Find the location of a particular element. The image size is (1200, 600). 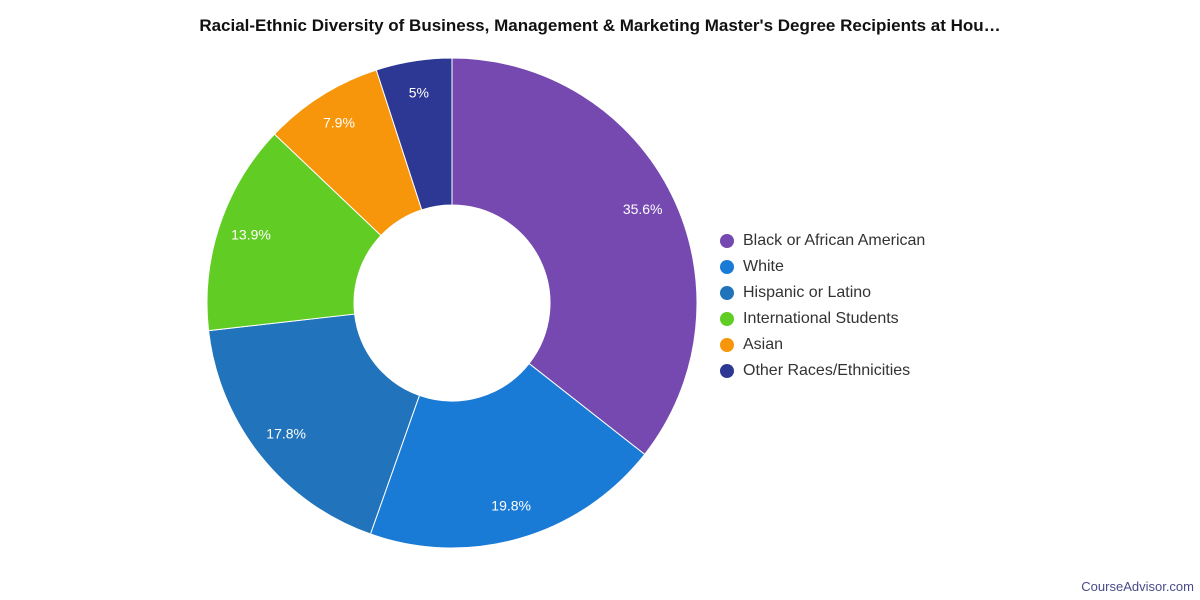

slice-label-5: 7.9% is located at coordinates (339, 122).